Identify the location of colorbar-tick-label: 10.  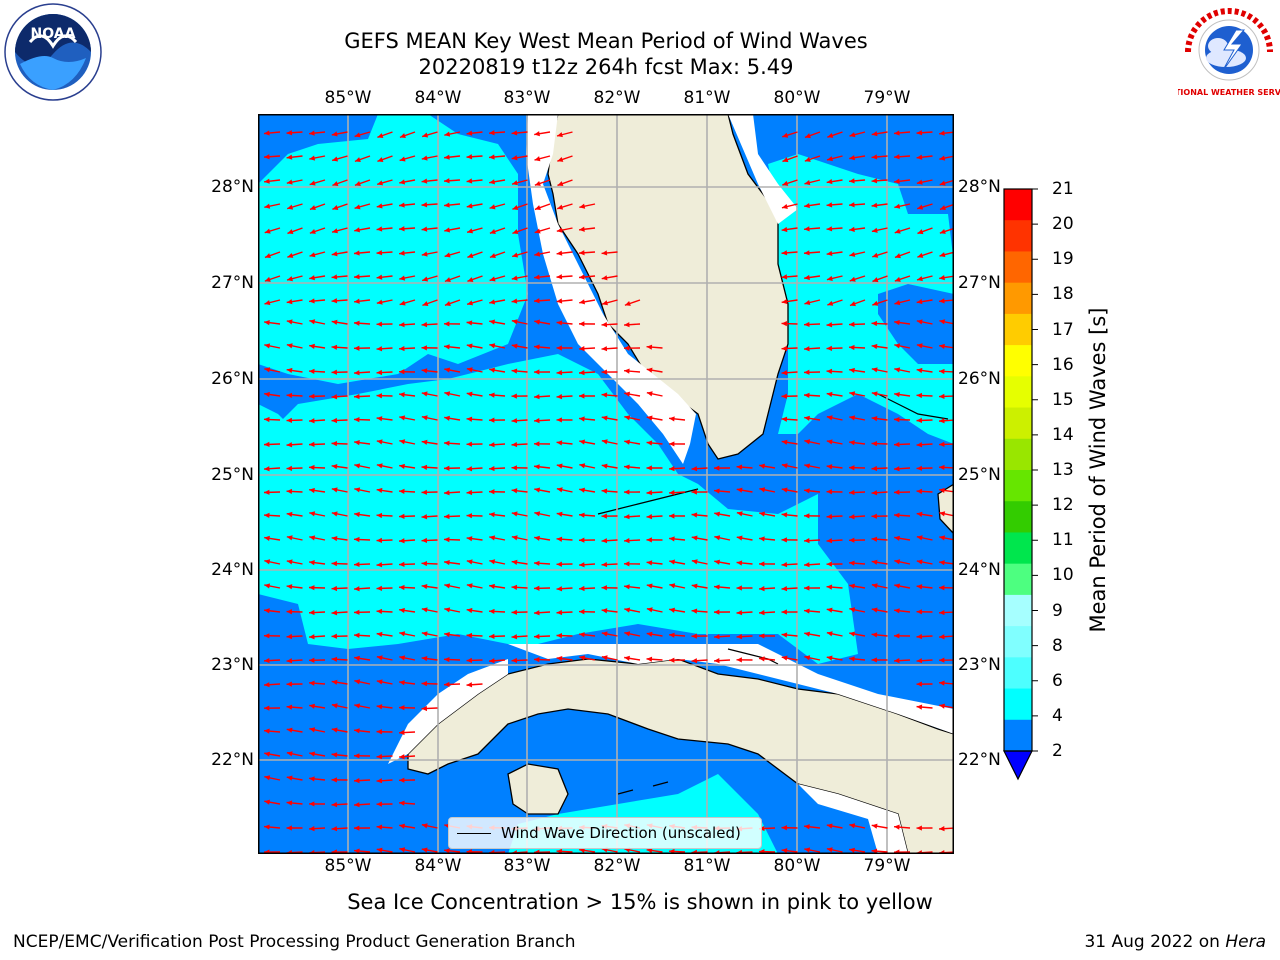
(1063, 575).